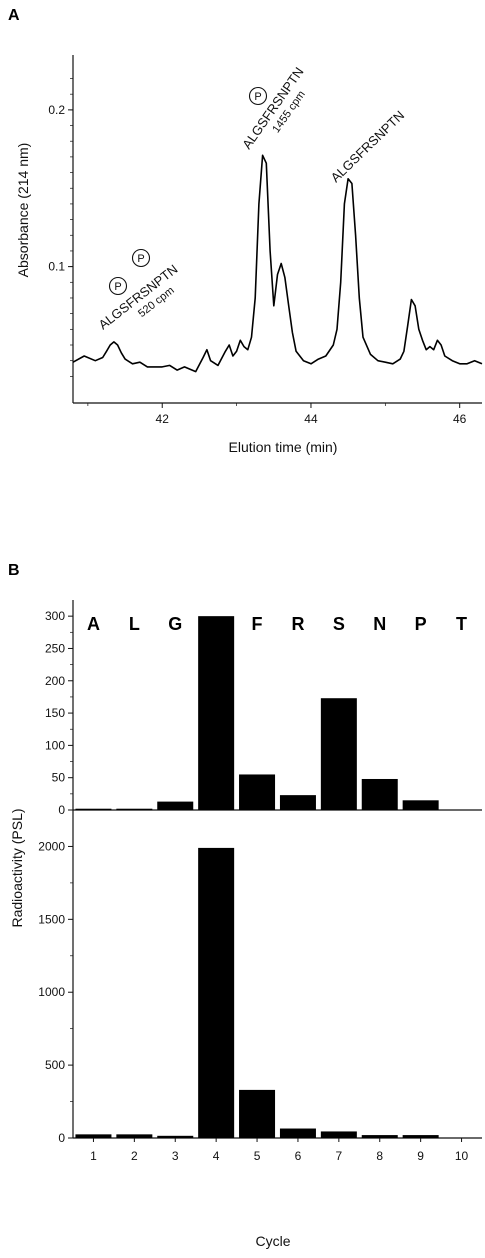  What do you see at coordinates (23, 210) in the screenshot?
I see `y-axis-label: Absorbance (214 nm)` at bounding box center [23, 210].